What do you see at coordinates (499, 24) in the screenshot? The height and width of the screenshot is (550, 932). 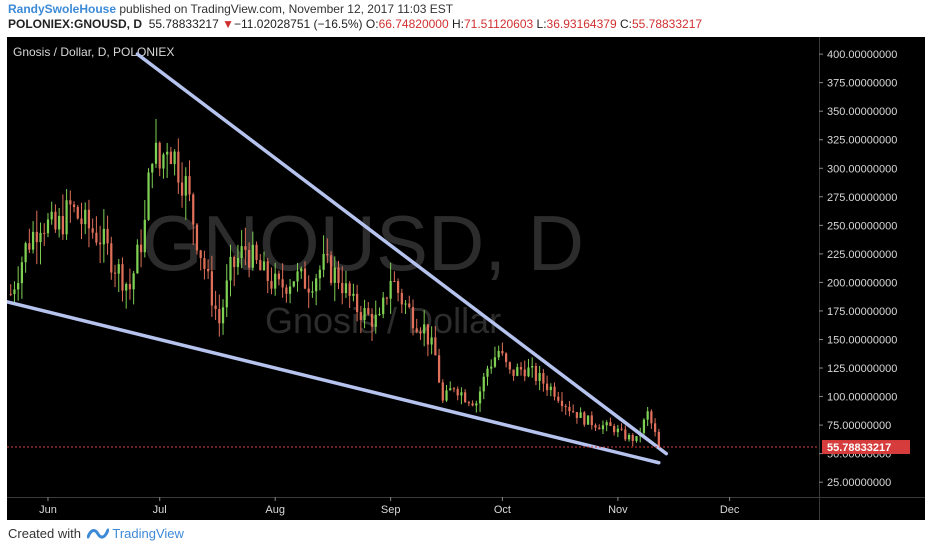 I see `high-value: 71.51120603` at bounding box center [499, 24].